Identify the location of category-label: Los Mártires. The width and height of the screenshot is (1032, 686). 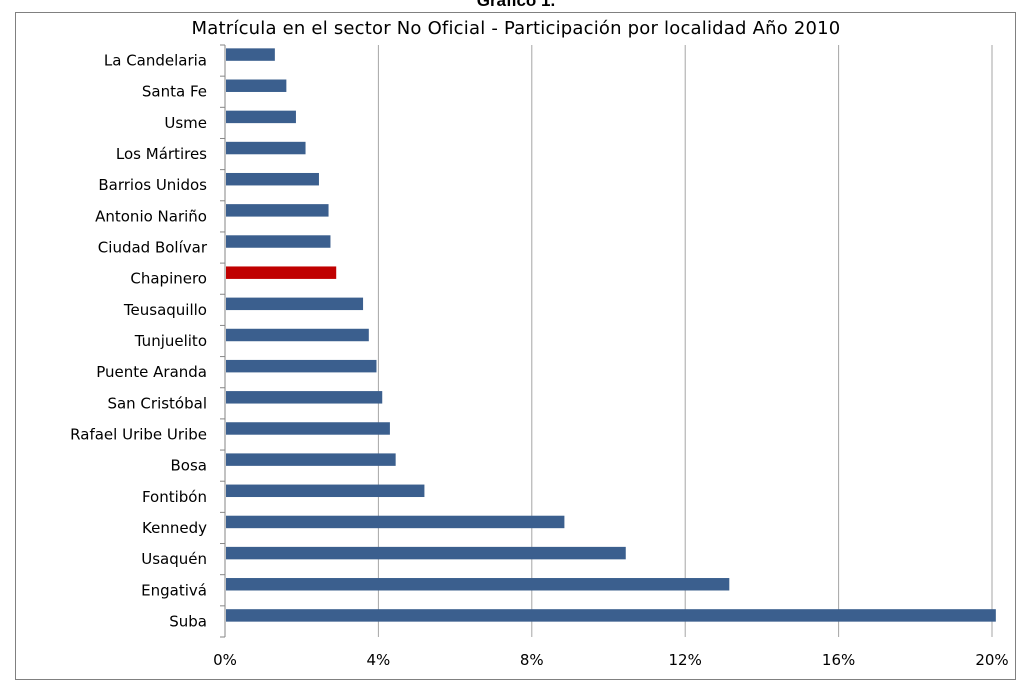
(161, 154).